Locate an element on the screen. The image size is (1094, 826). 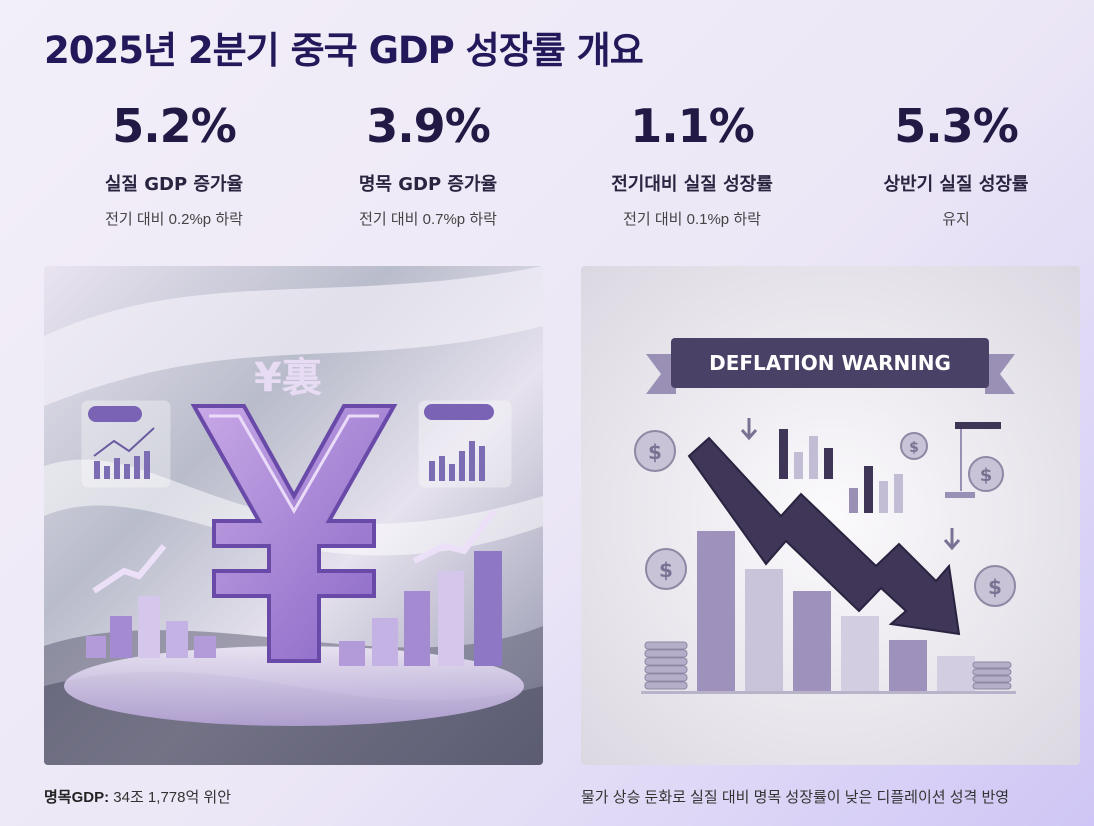
stat-nominal-gdp: 3.9% 명목 GDP 증가율 전기 대비 0.7%p 하락 is located at coordinates (428, 163).